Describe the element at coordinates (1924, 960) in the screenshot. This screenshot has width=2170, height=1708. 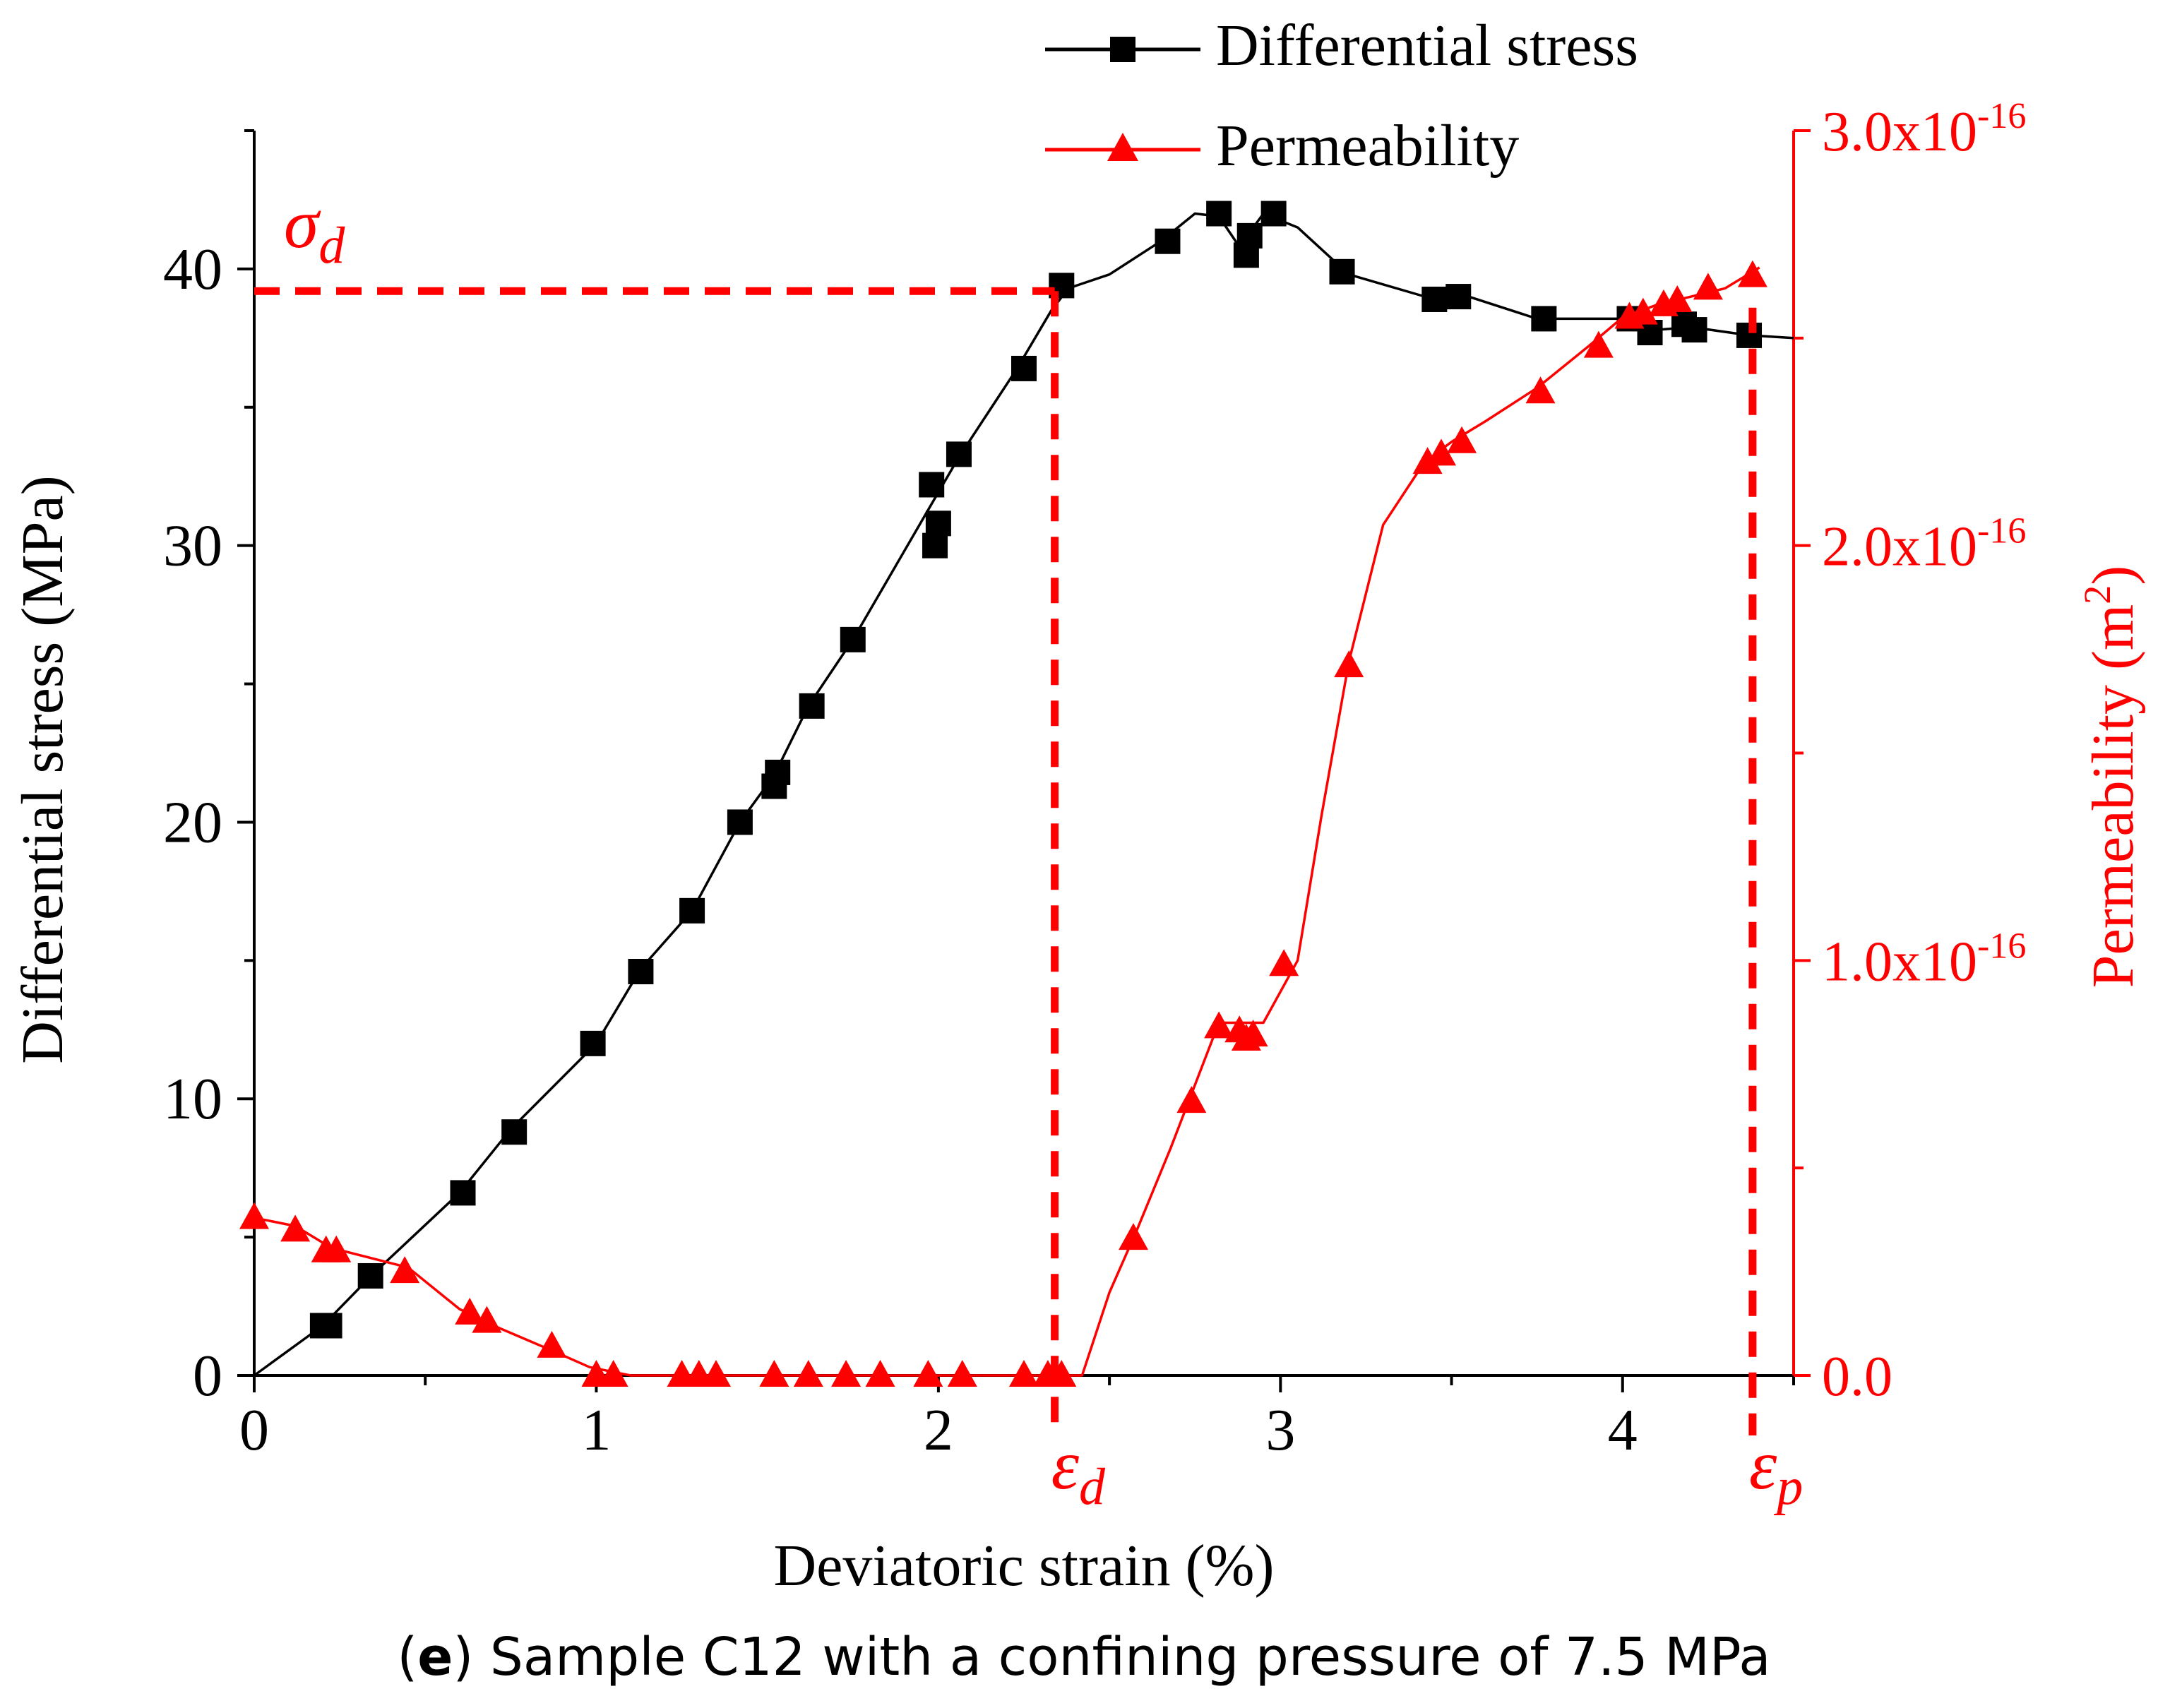
I see `y2-tick-label: 1.0x10⁻¹⁶` at that location.